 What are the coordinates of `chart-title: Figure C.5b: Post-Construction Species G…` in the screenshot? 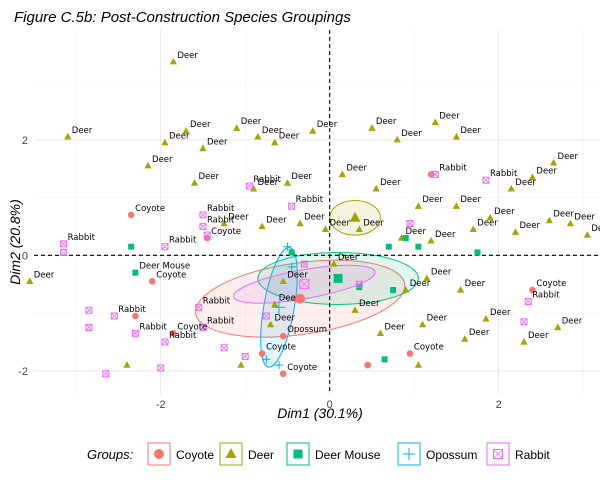 It's located at (182, 17).